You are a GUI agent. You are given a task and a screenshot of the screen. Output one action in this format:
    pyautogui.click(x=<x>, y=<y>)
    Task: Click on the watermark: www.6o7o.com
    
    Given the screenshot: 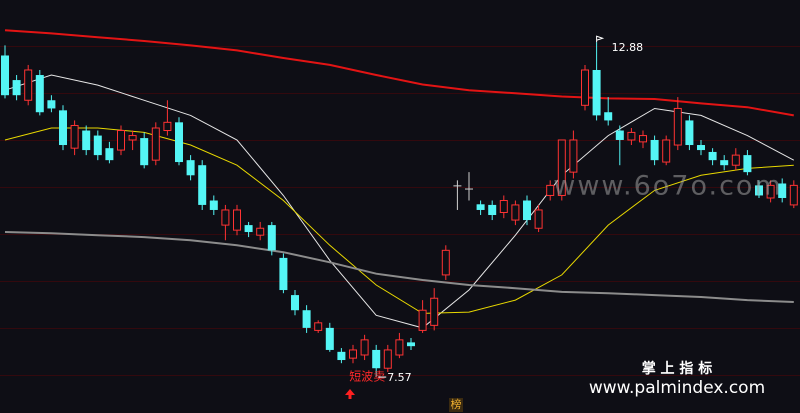 What is the action you would take?
    pyautogui.click(x=668, y=186)
    